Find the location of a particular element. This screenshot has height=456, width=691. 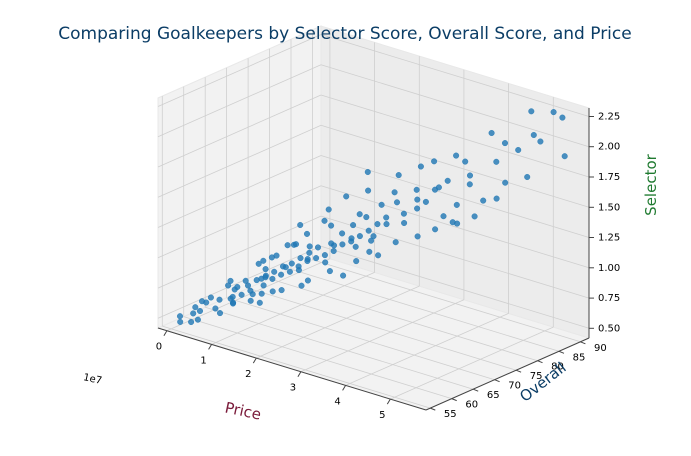

y-tick-label: 60 is located at coordinates (471, 405).